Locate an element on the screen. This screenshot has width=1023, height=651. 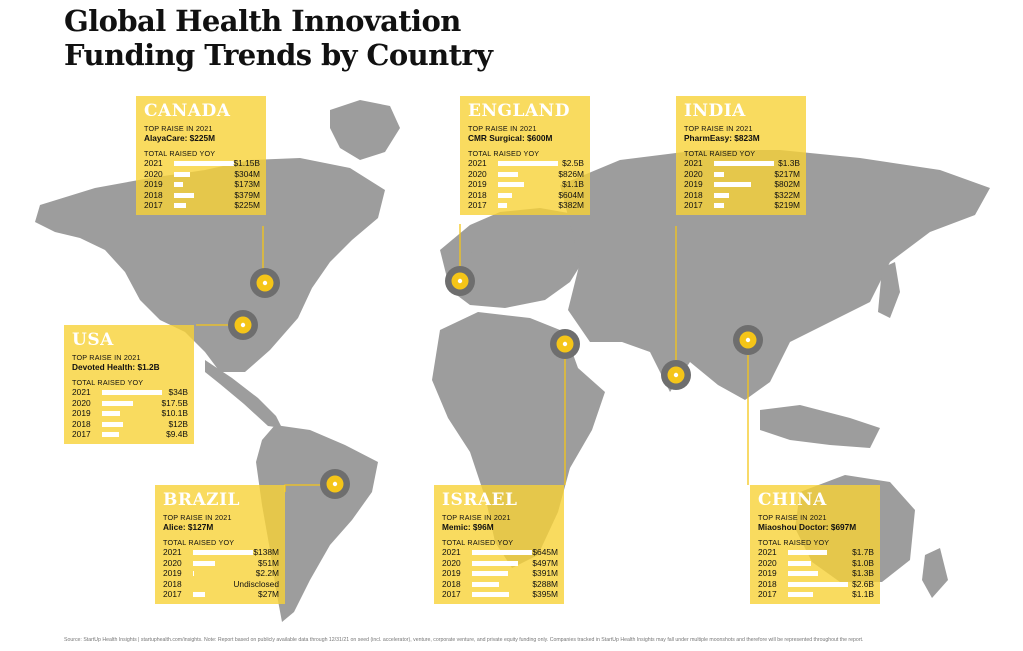
value-label: $9.4B is located at coordinates (177, 434).